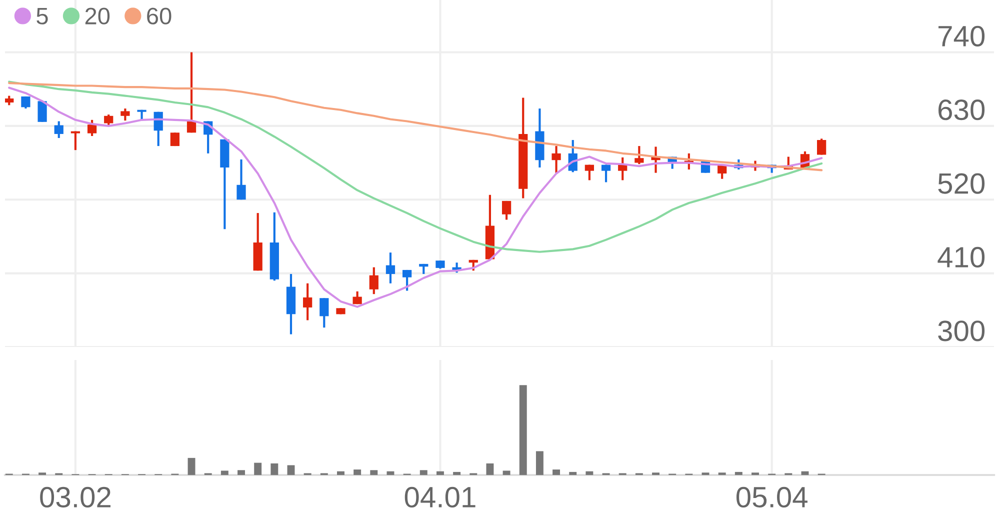 This screenshot has width=996, height=519. I want to click on legend-label: 20, so click(97, 16).